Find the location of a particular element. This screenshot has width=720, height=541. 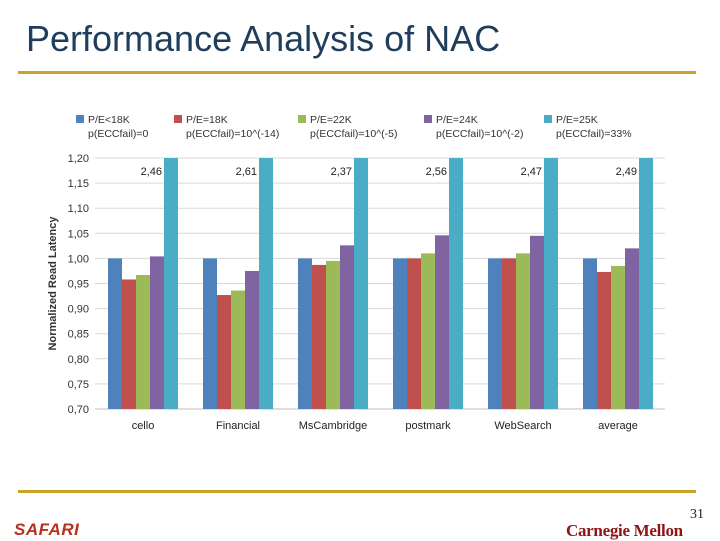

x-tick-label: MsCambridge is located at coordinates (333, 426).